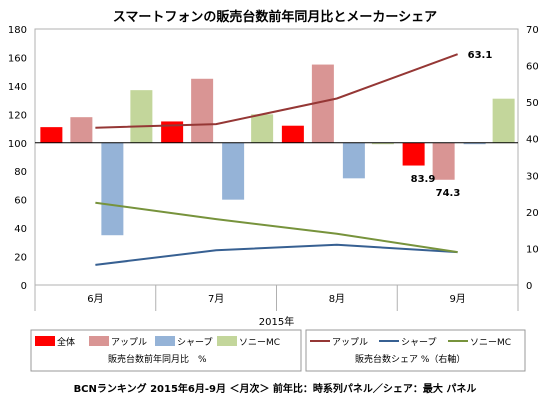  What do you see at coordinates (66, 342) in the screenshot?
I see `legend-label: 全体` at bounding box center [66, 342].